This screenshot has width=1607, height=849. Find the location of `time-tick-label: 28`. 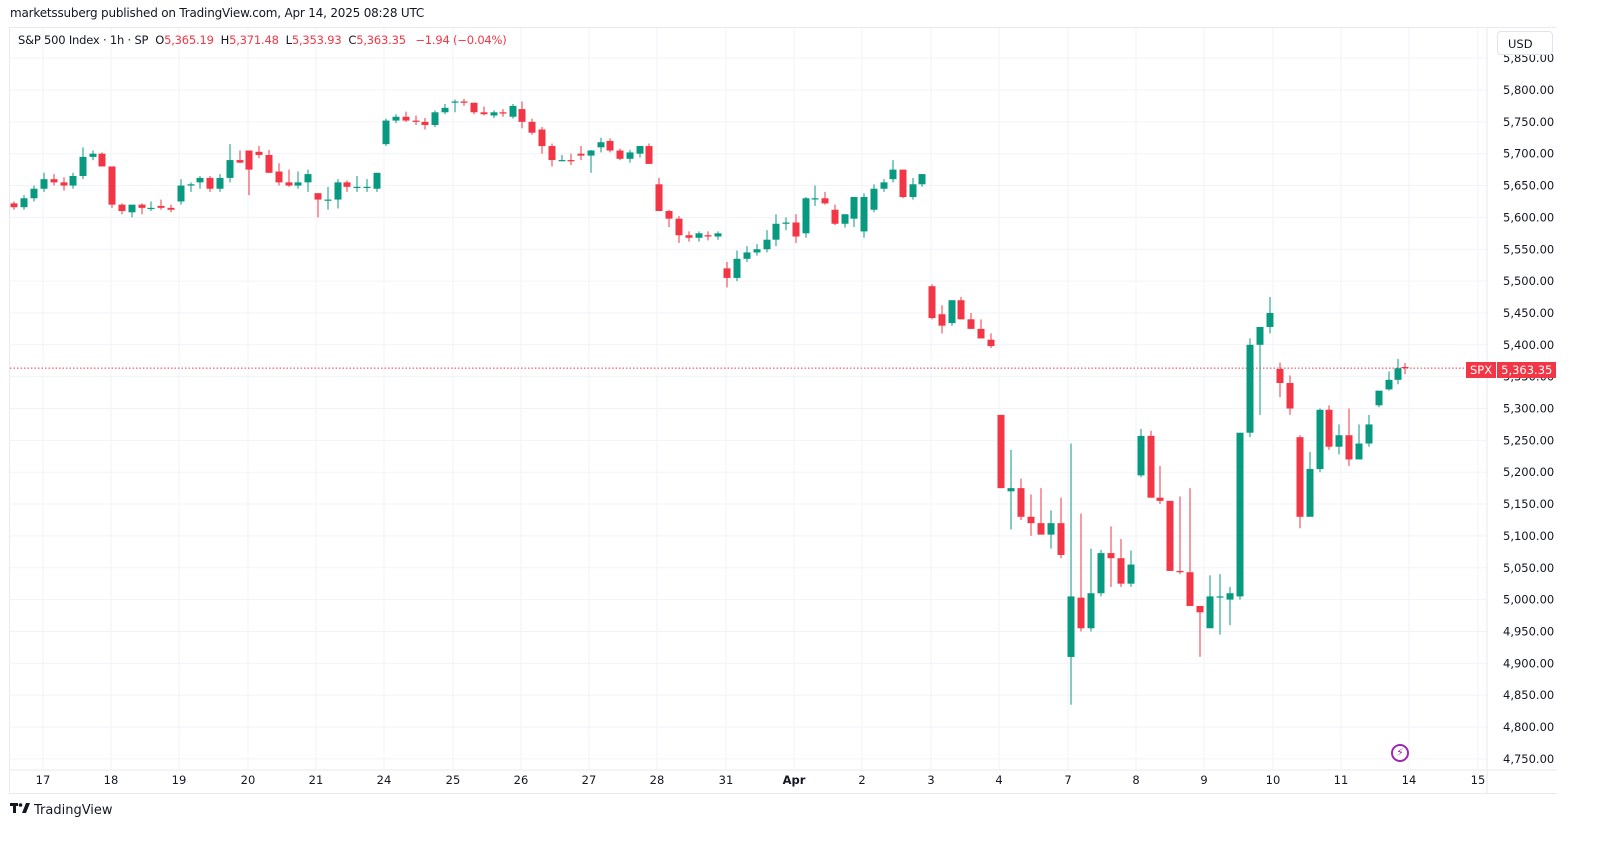

time-tick-label: 28 is located at coordinates (657, 780).